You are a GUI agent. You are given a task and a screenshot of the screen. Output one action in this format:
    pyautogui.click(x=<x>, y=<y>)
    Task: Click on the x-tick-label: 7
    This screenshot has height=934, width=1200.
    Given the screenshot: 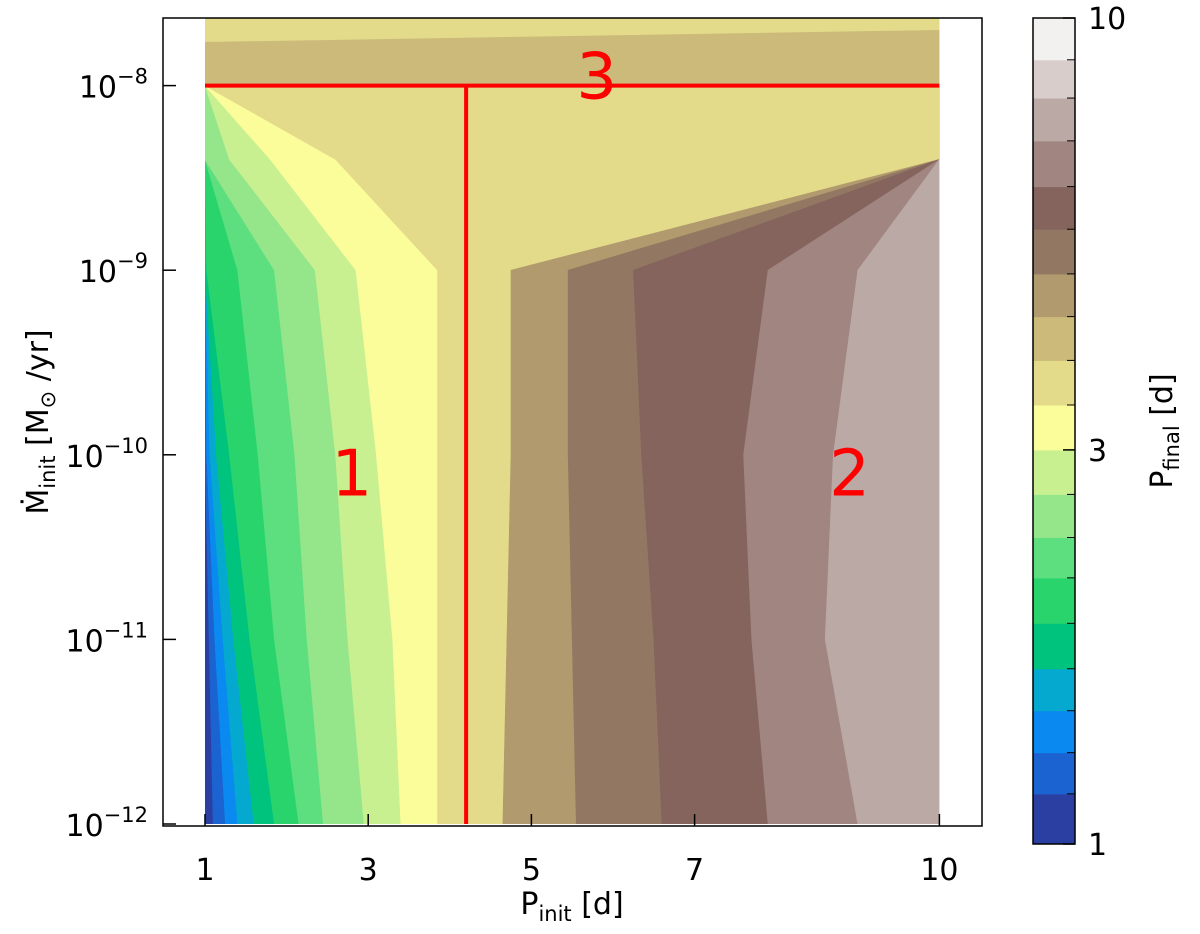 What is the action you would take?
    pyautogui.click(x=694, y=870)
    